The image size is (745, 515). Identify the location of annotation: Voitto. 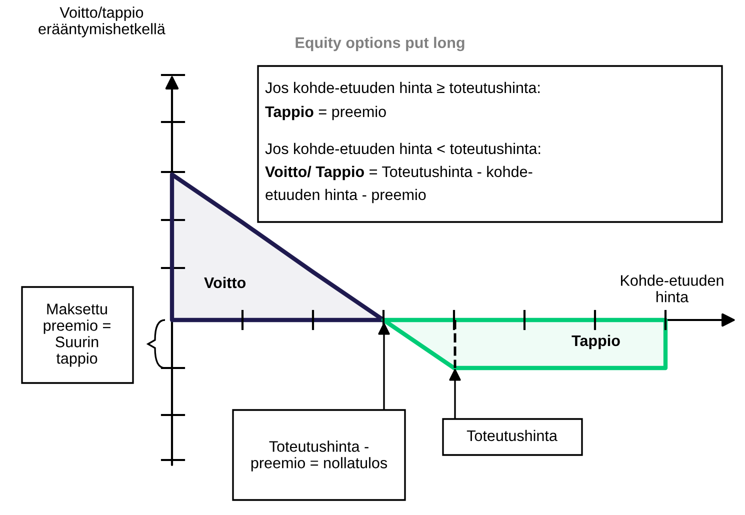
(225, 282).